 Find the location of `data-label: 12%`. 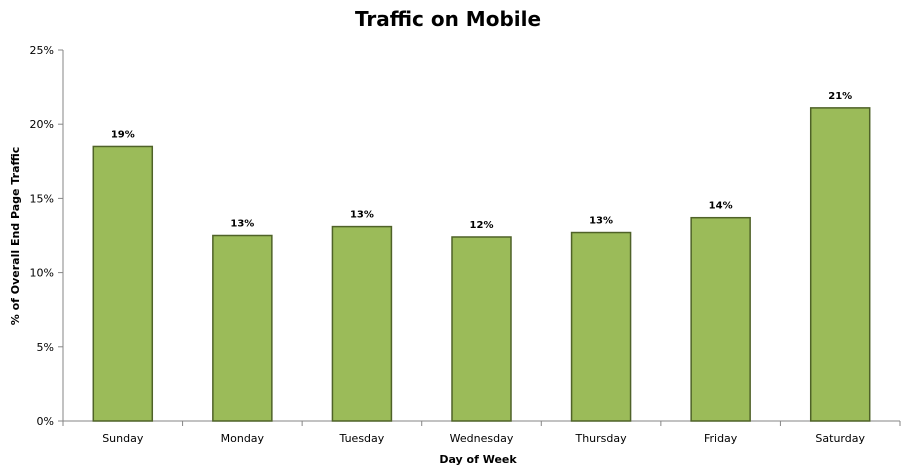

data-label: 12% is located at coordinates (482, 225).